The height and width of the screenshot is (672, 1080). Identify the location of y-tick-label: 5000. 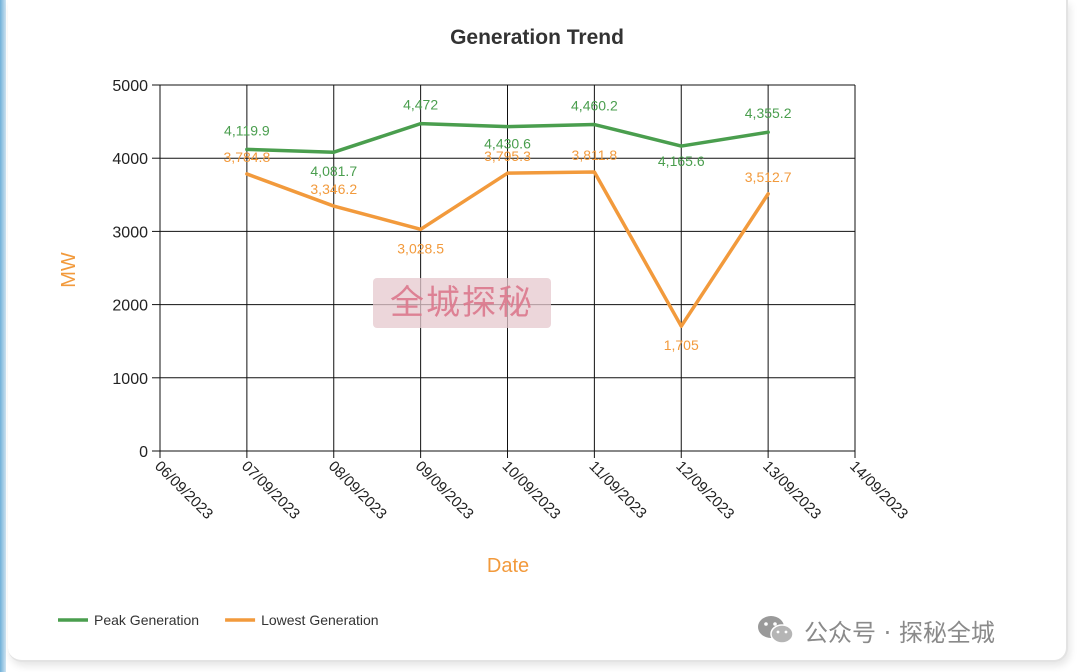
(130, 86).